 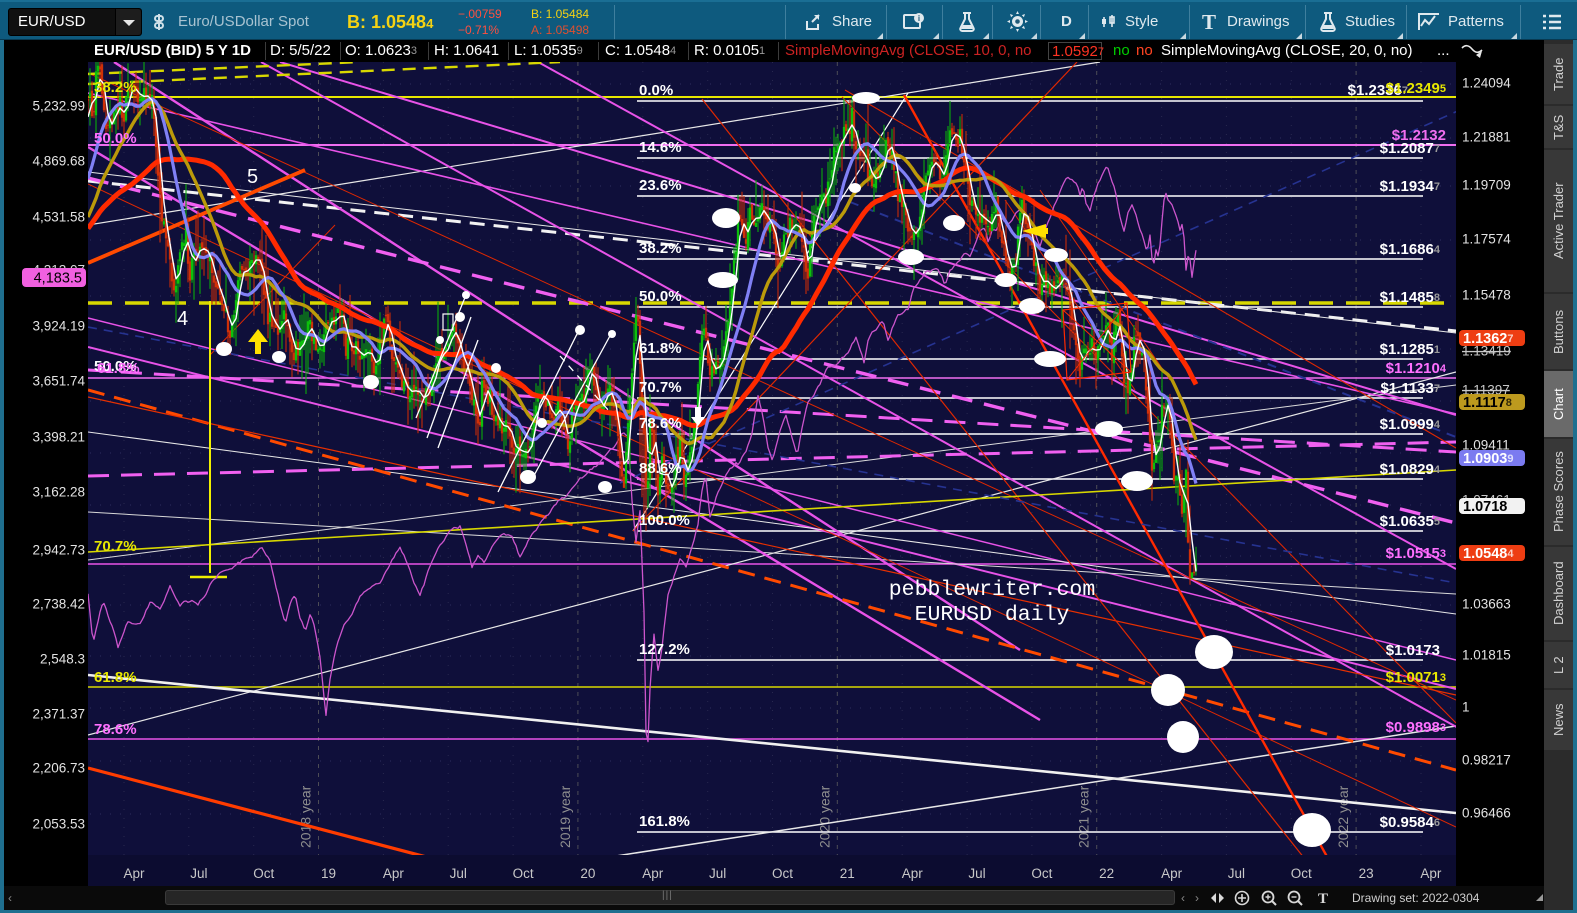 I want to click on svg-text: 23.6%, so click(x=660, y=185).